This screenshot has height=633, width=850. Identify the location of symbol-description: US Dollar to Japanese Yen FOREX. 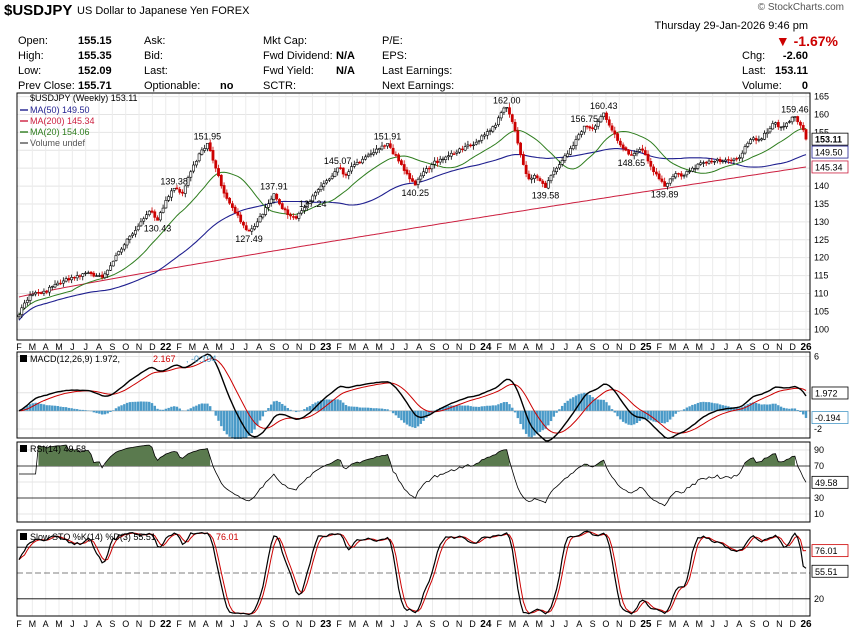
(163, 11).